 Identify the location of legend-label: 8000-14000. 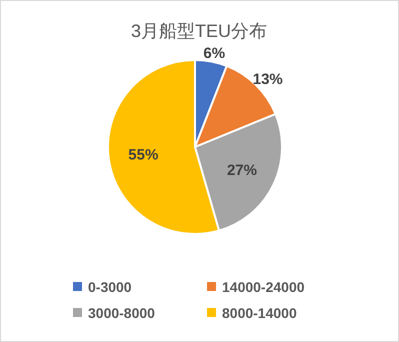
(259, 313).